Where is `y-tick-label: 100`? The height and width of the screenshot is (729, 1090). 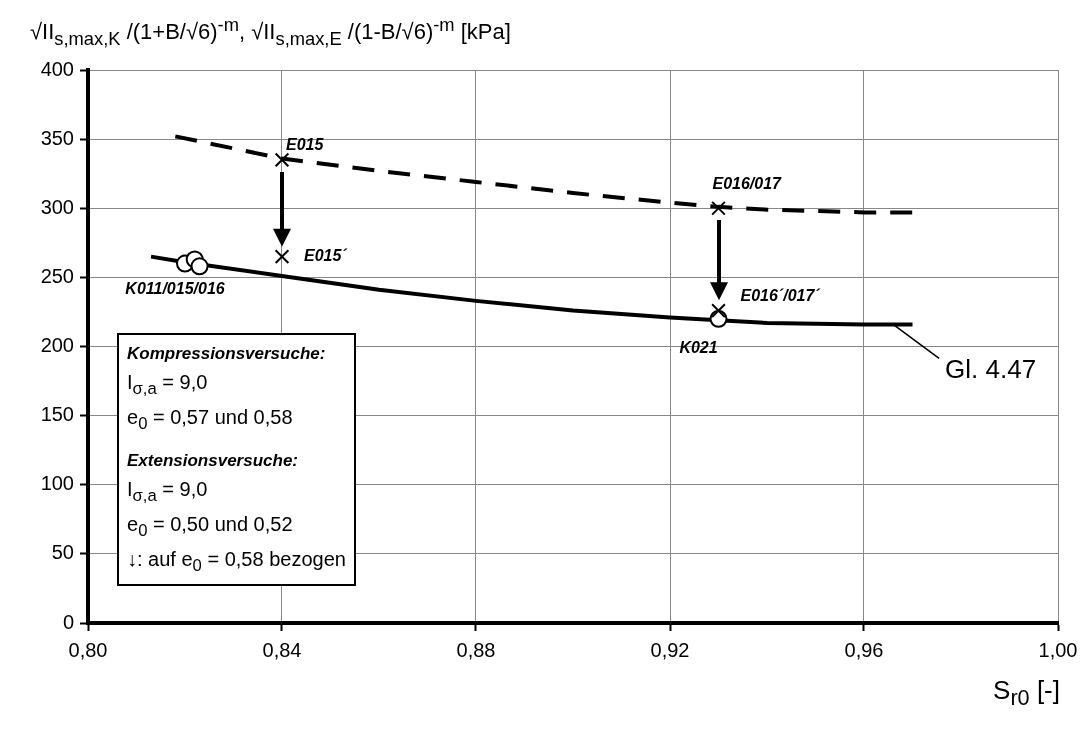 y-tick-label: 100 is located at coordinates (57, 483).